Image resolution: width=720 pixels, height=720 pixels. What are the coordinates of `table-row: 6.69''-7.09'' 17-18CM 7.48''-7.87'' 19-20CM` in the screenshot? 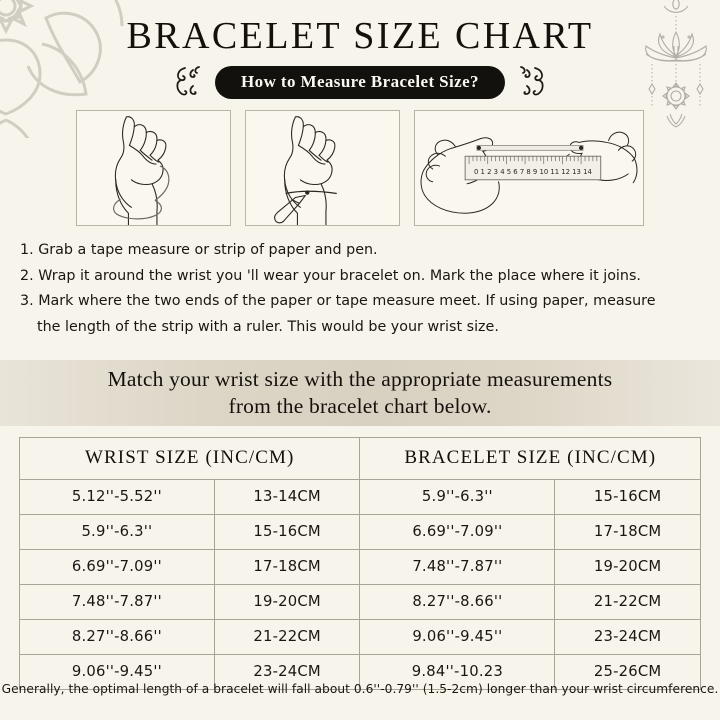 It's located at (360, 567).